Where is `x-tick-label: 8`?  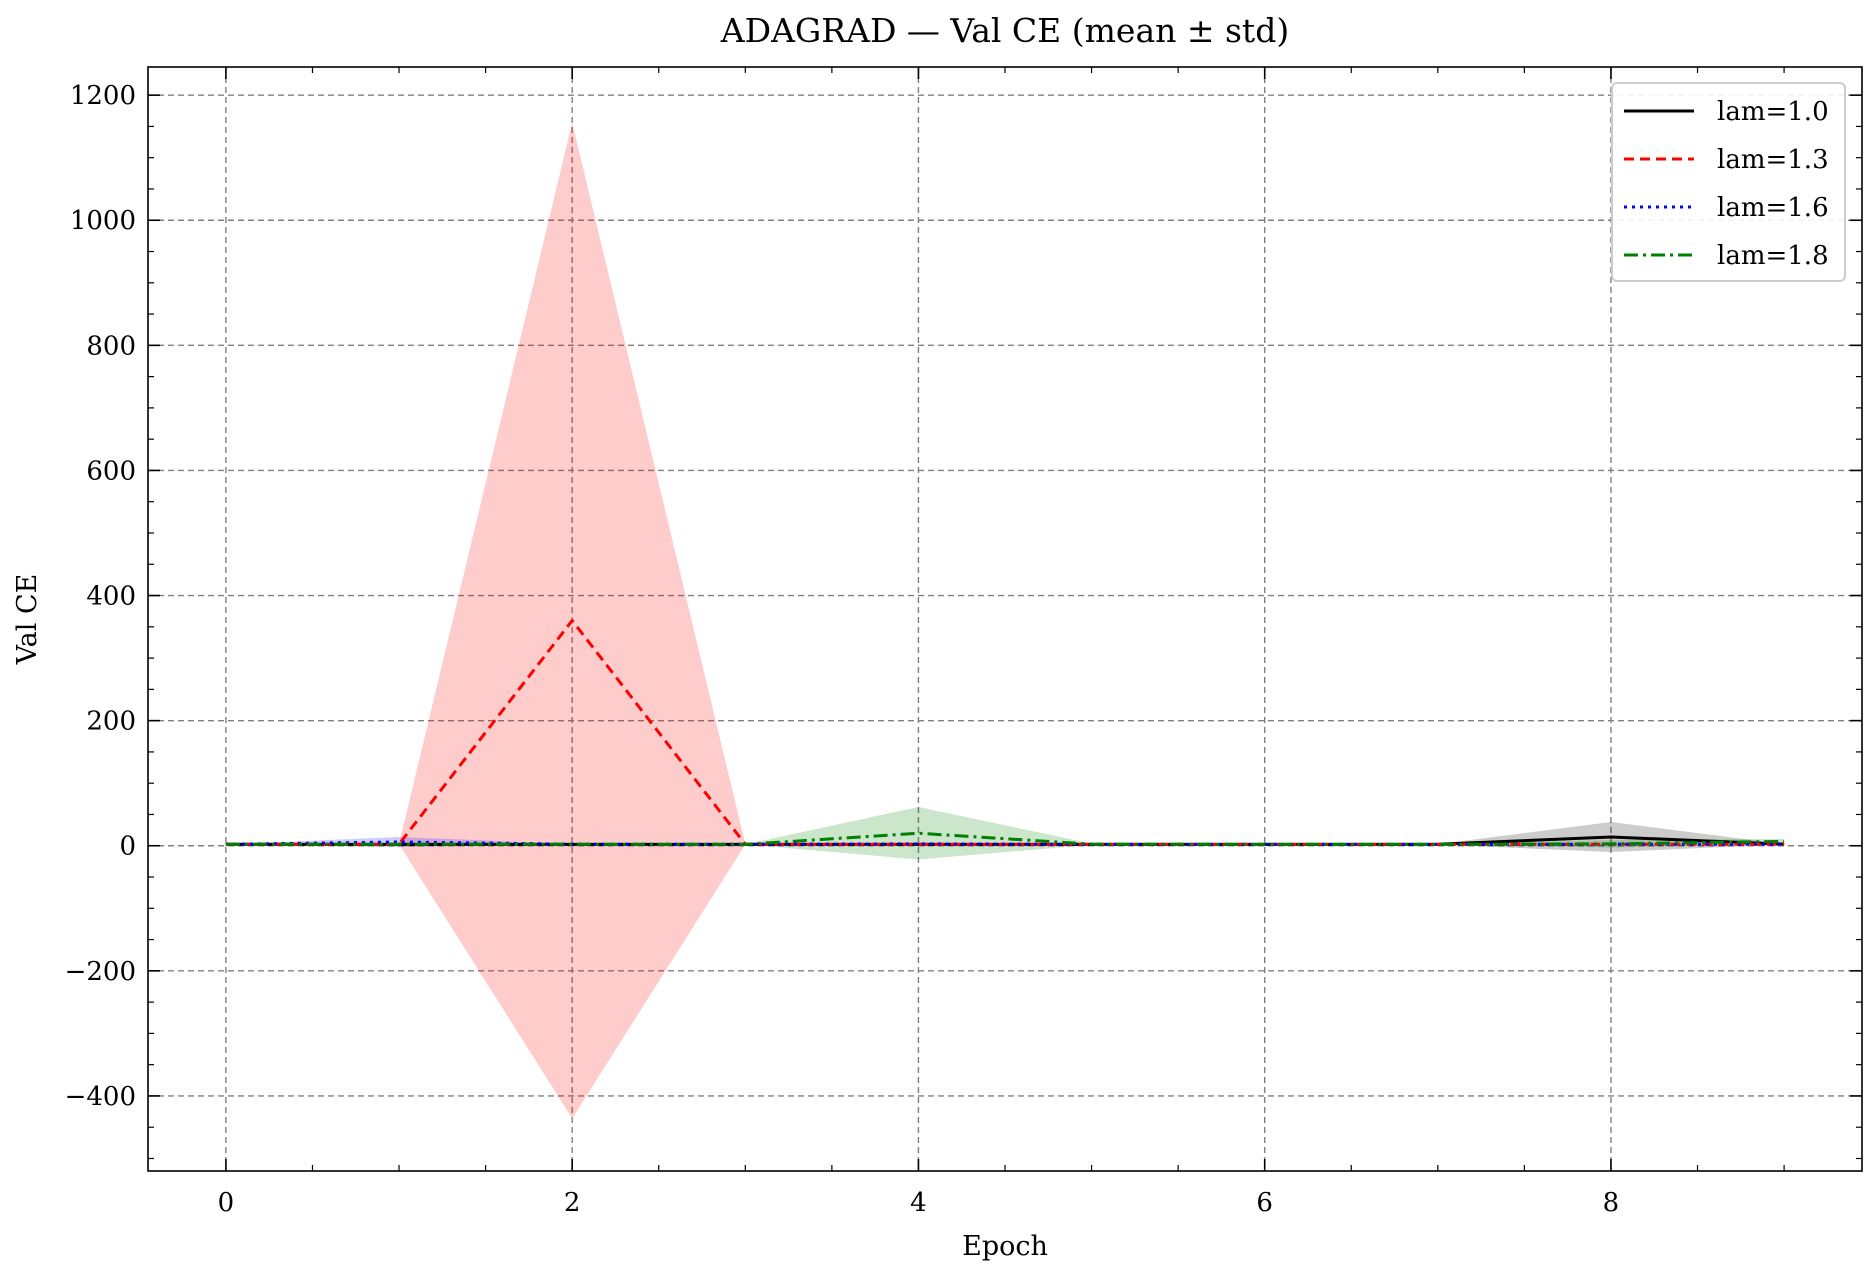 x-tick-label: 8 is located at coordinates (1611, 1203).